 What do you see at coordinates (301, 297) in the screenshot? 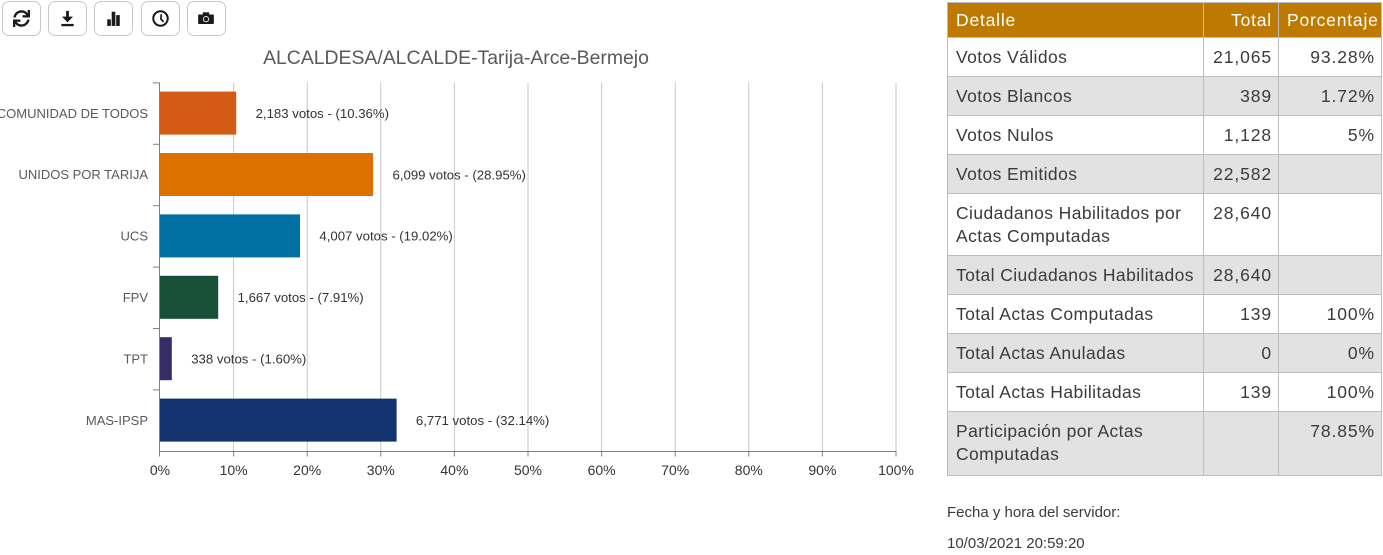
I see `svg-text: 1,667 votos - (7.91%)` at bounding box center [301, 297].